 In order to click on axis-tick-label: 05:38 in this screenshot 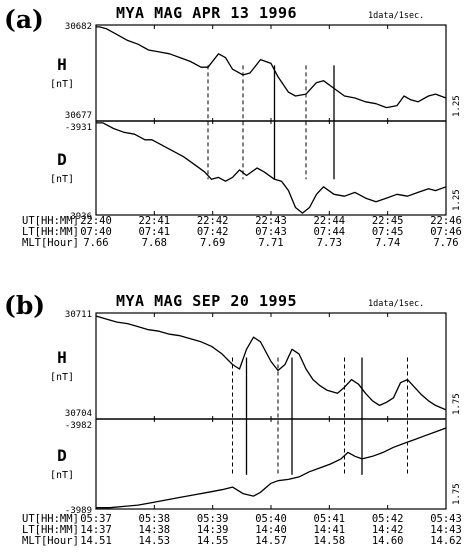, I will do `click(155, 519)`.